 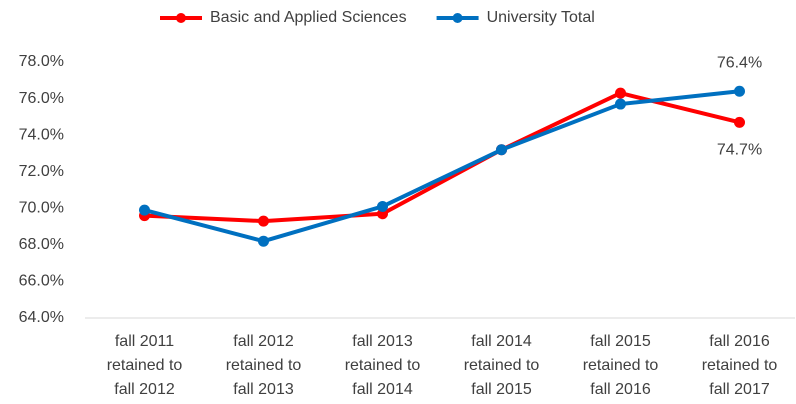 What do you see at coordinates (739, 62) in the screenshot?
I see `data-label: 76.4%` at bounding box center [739, 62].